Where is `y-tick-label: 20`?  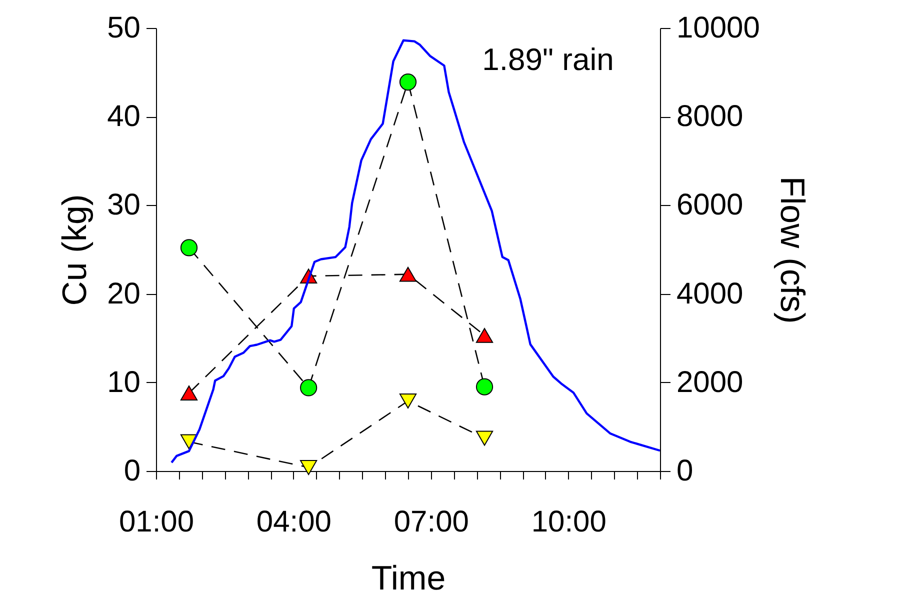 y-tick-label: 20 is located at coordinates (123, 293).